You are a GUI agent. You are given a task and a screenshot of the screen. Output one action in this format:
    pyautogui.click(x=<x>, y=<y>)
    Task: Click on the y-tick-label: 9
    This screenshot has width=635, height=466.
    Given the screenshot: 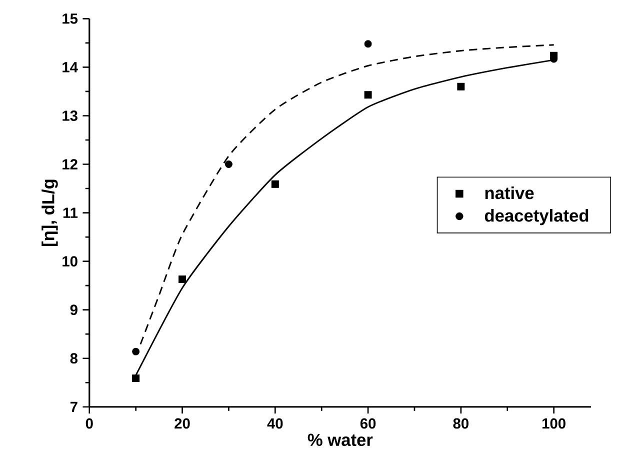 What is the action you would take?
    pyautogui.click(x=74, y=310)
    